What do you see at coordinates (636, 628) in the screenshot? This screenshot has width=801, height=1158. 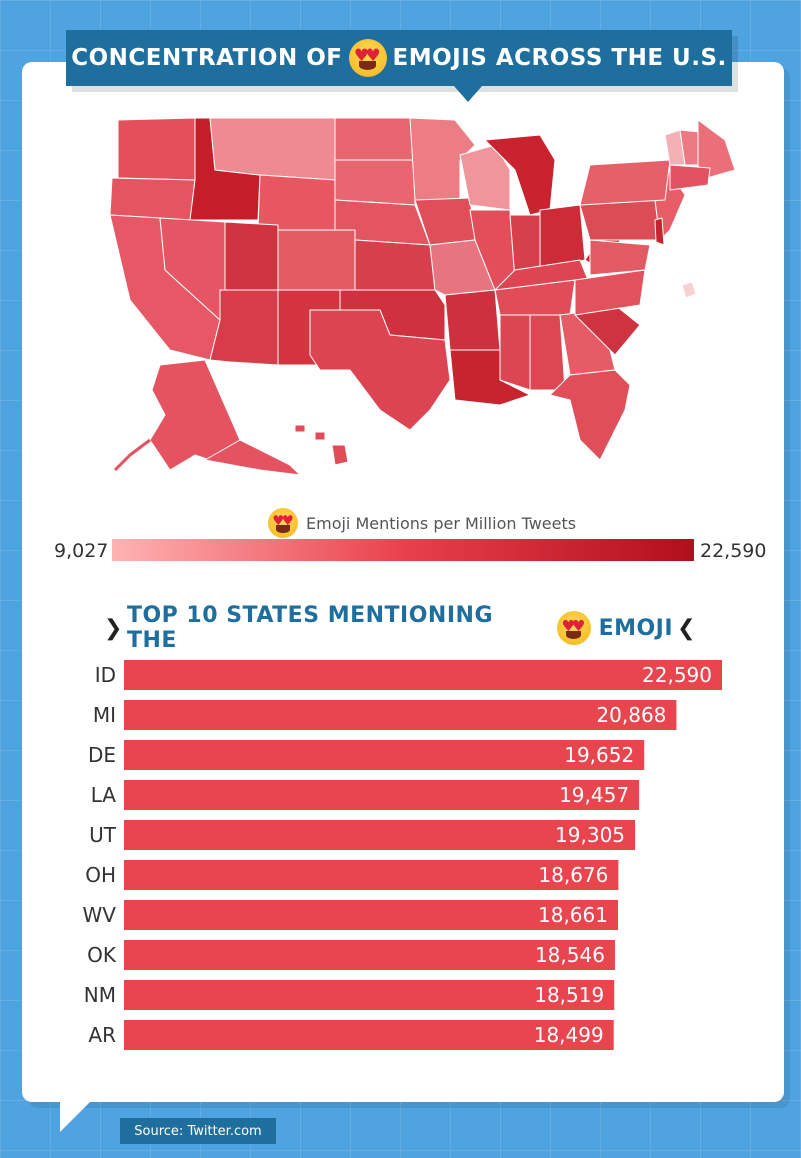 I see `chart-title-right-text: EMOJI` at bounding box center [636, 628].